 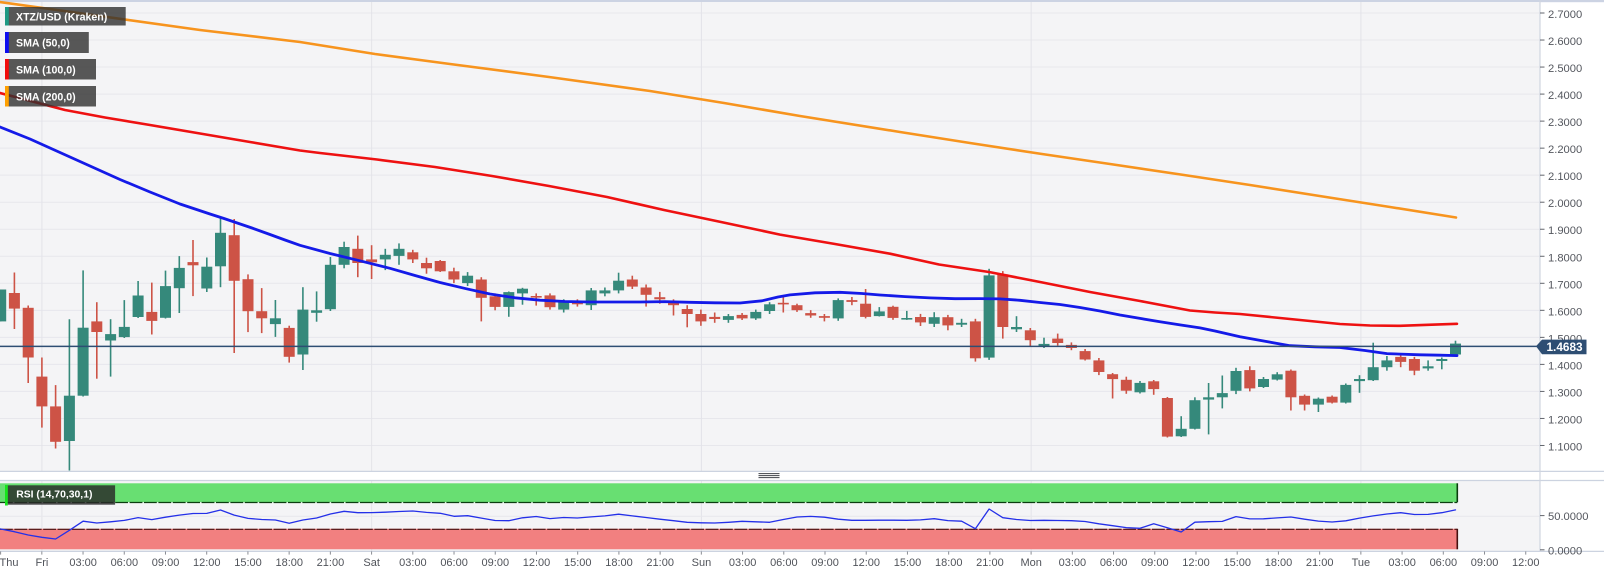 I want to click on svg-text: 1.4000, so click(x=1565, y=366).